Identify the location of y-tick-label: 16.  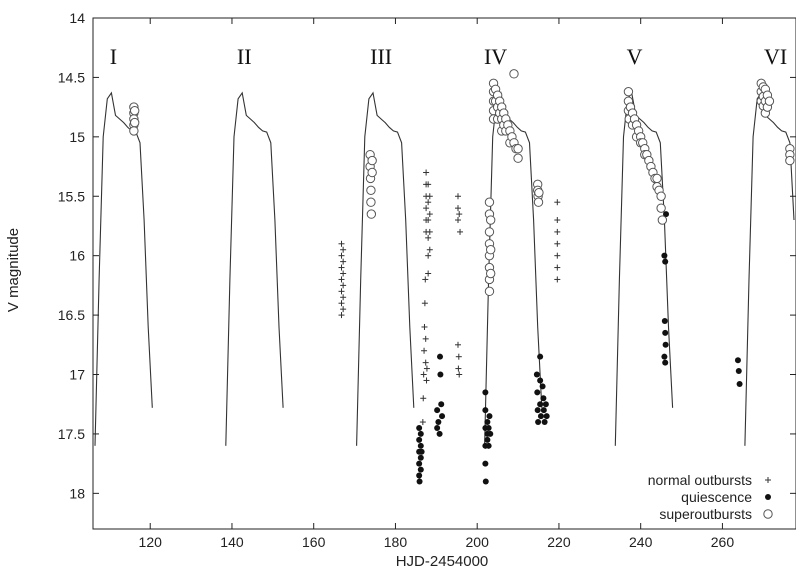
(77, 256).